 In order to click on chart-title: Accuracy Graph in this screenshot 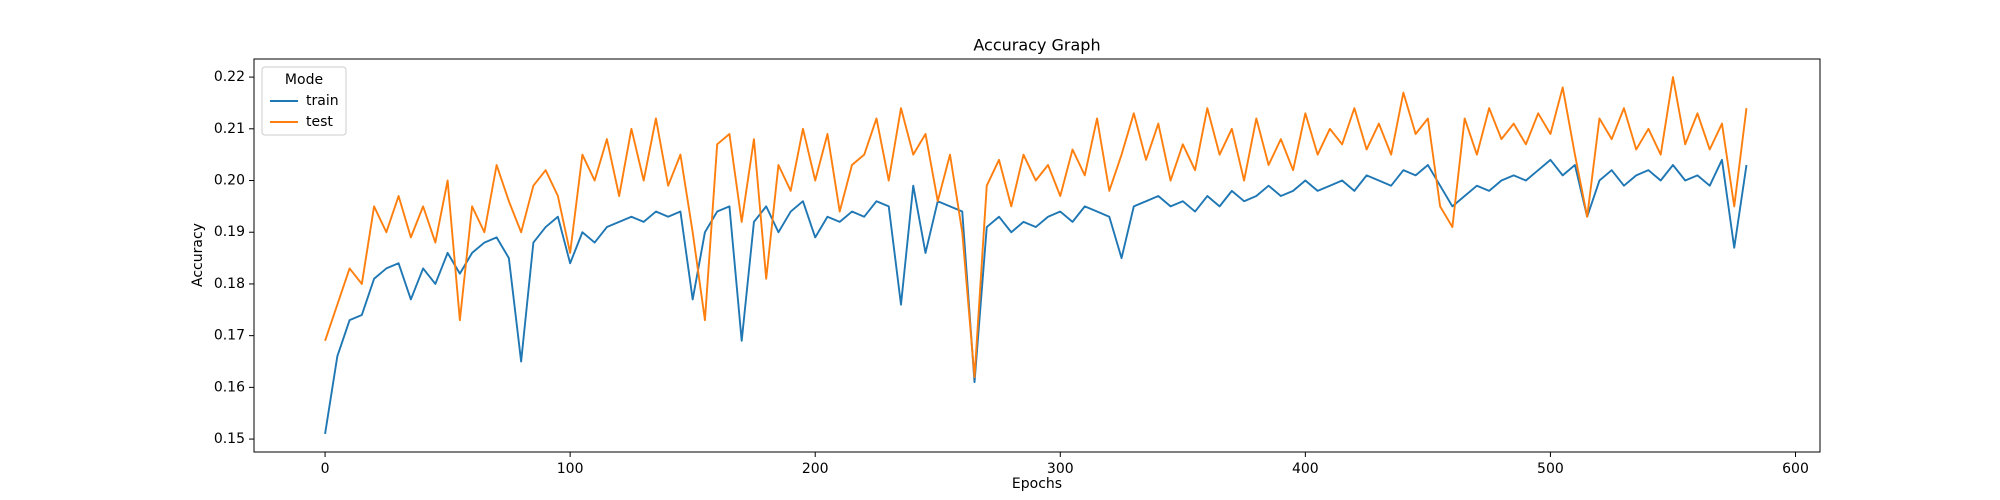, I will do `click(1036, 45)`.